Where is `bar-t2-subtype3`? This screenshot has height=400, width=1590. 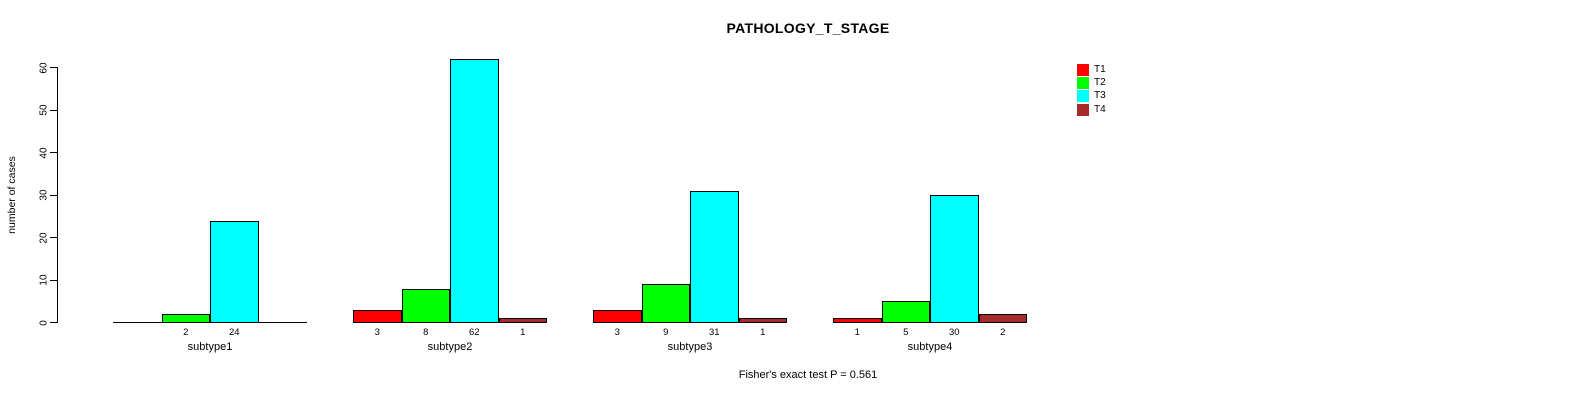
bar-t2-subtype3 is located at coordinates (665, 303).